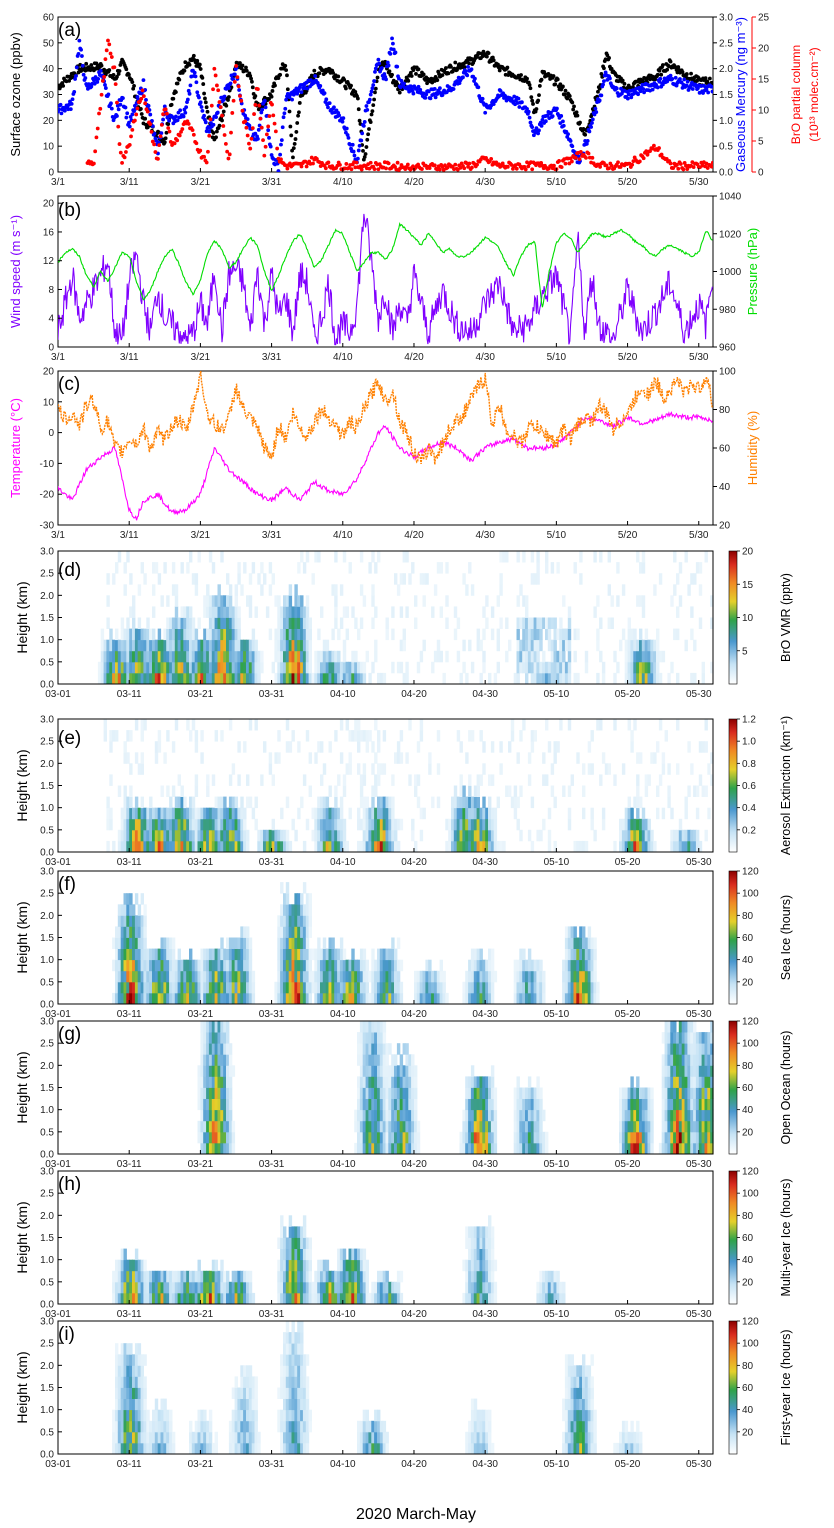  Describe the element at coordinates (201, 694) in the screenshot. I see `x-tick-label-d: 03-21` at that location.